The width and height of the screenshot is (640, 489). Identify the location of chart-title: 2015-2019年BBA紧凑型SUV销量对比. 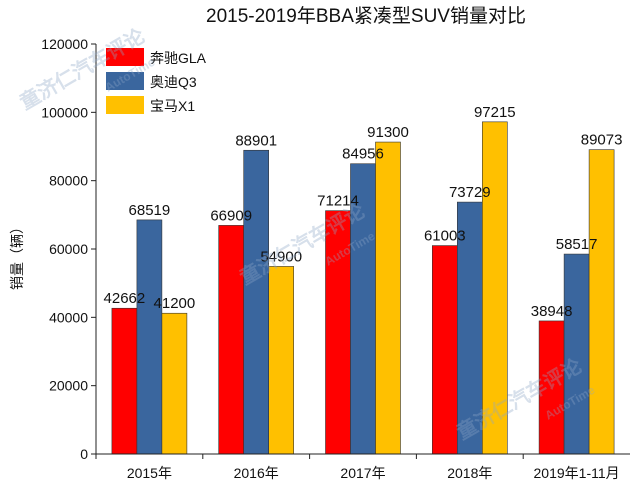
(366, 16).